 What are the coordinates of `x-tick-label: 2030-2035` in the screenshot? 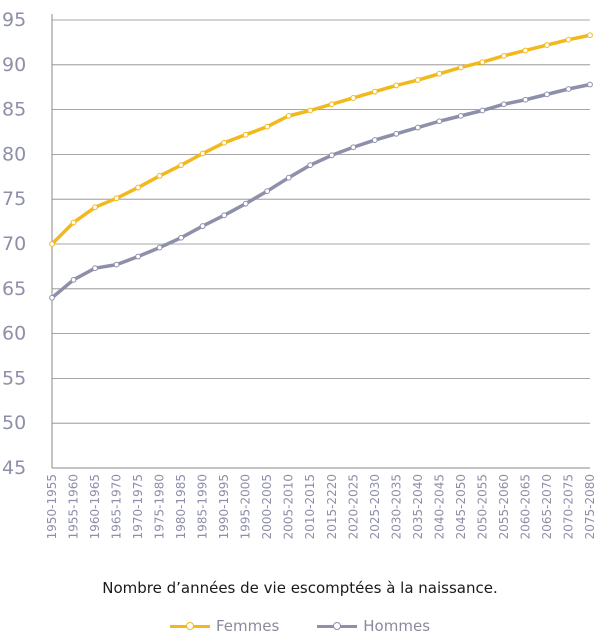 It's located at (396, 506).